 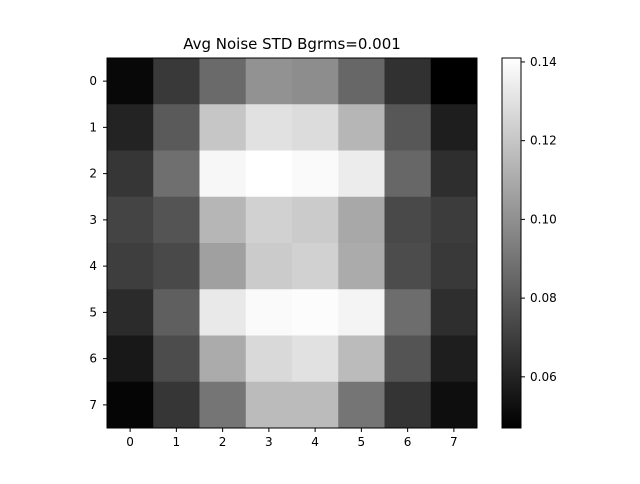 I want to click on y-tick-label: 3, so click(x=93, y=220).